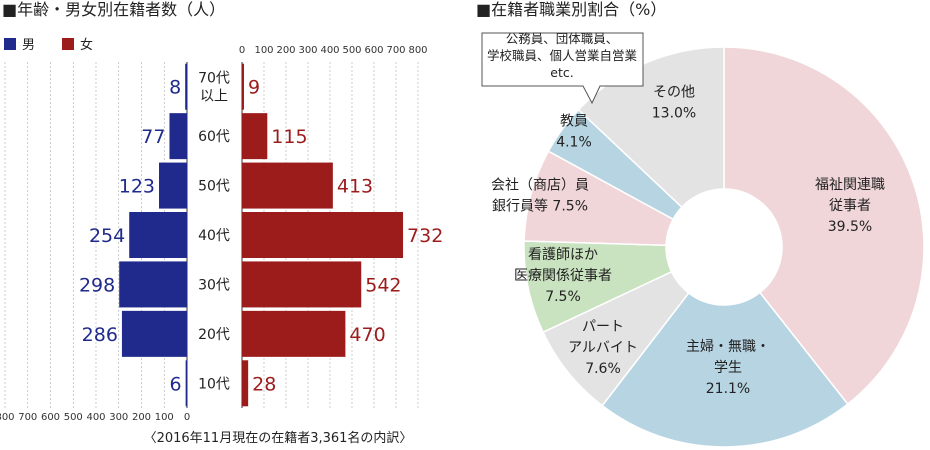 The height and width of the screenshot is (450, 930). I want to click on data-label-male: 8, so click(175, 88).